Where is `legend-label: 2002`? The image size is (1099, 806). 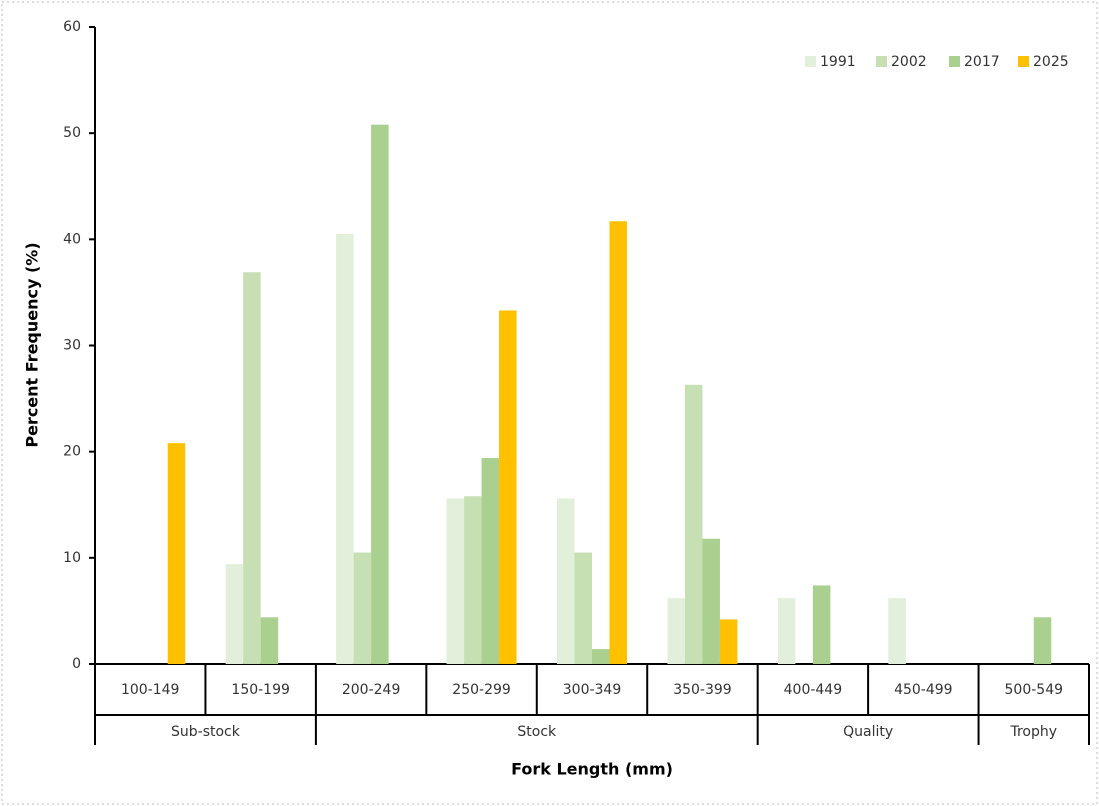
legend-label: 2002 is located at coordinates (909, 62).